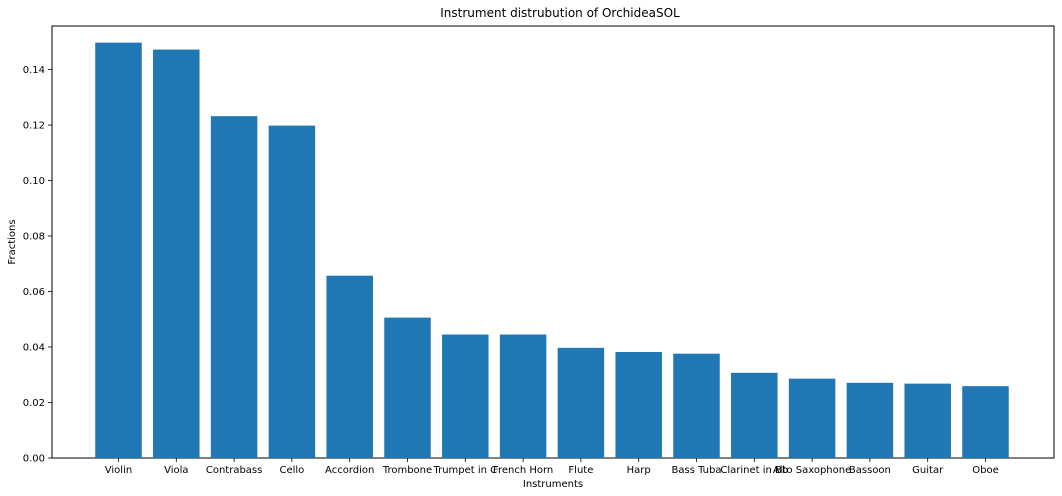  What do you see at coordinates (176, 470) in the screenshot?
I see `x-tick-label: Viola` at bounding box center [176, 470].